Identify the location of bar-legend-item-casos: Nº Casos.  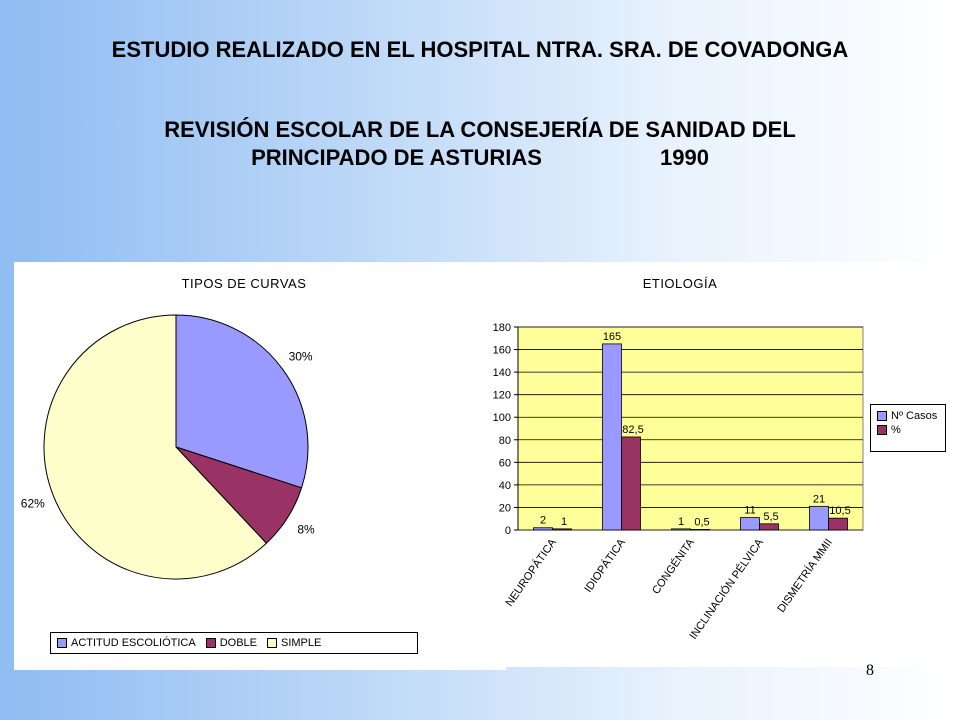
(907, 416).